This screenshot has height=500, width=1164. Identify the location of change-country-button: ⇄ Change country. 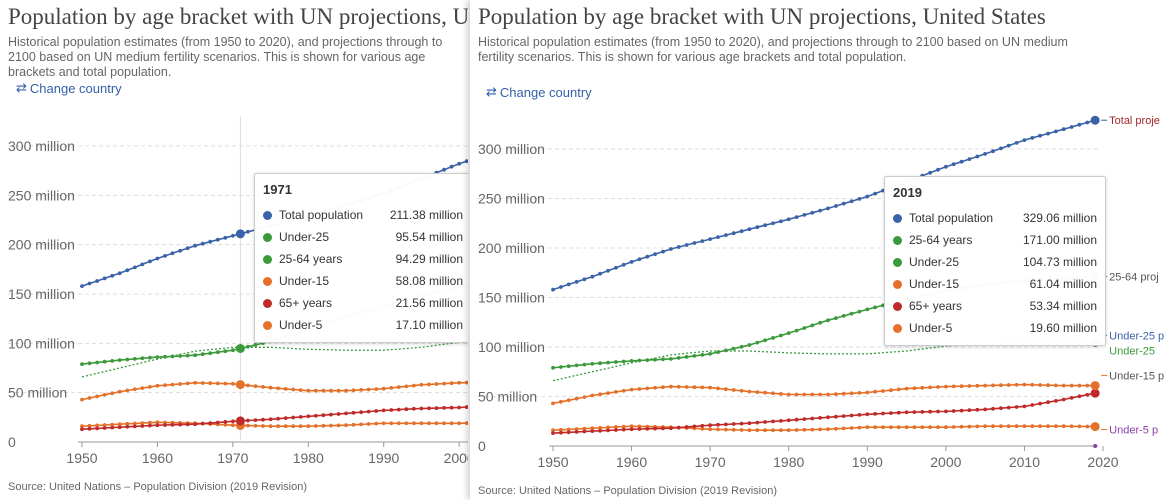
(539, 92).